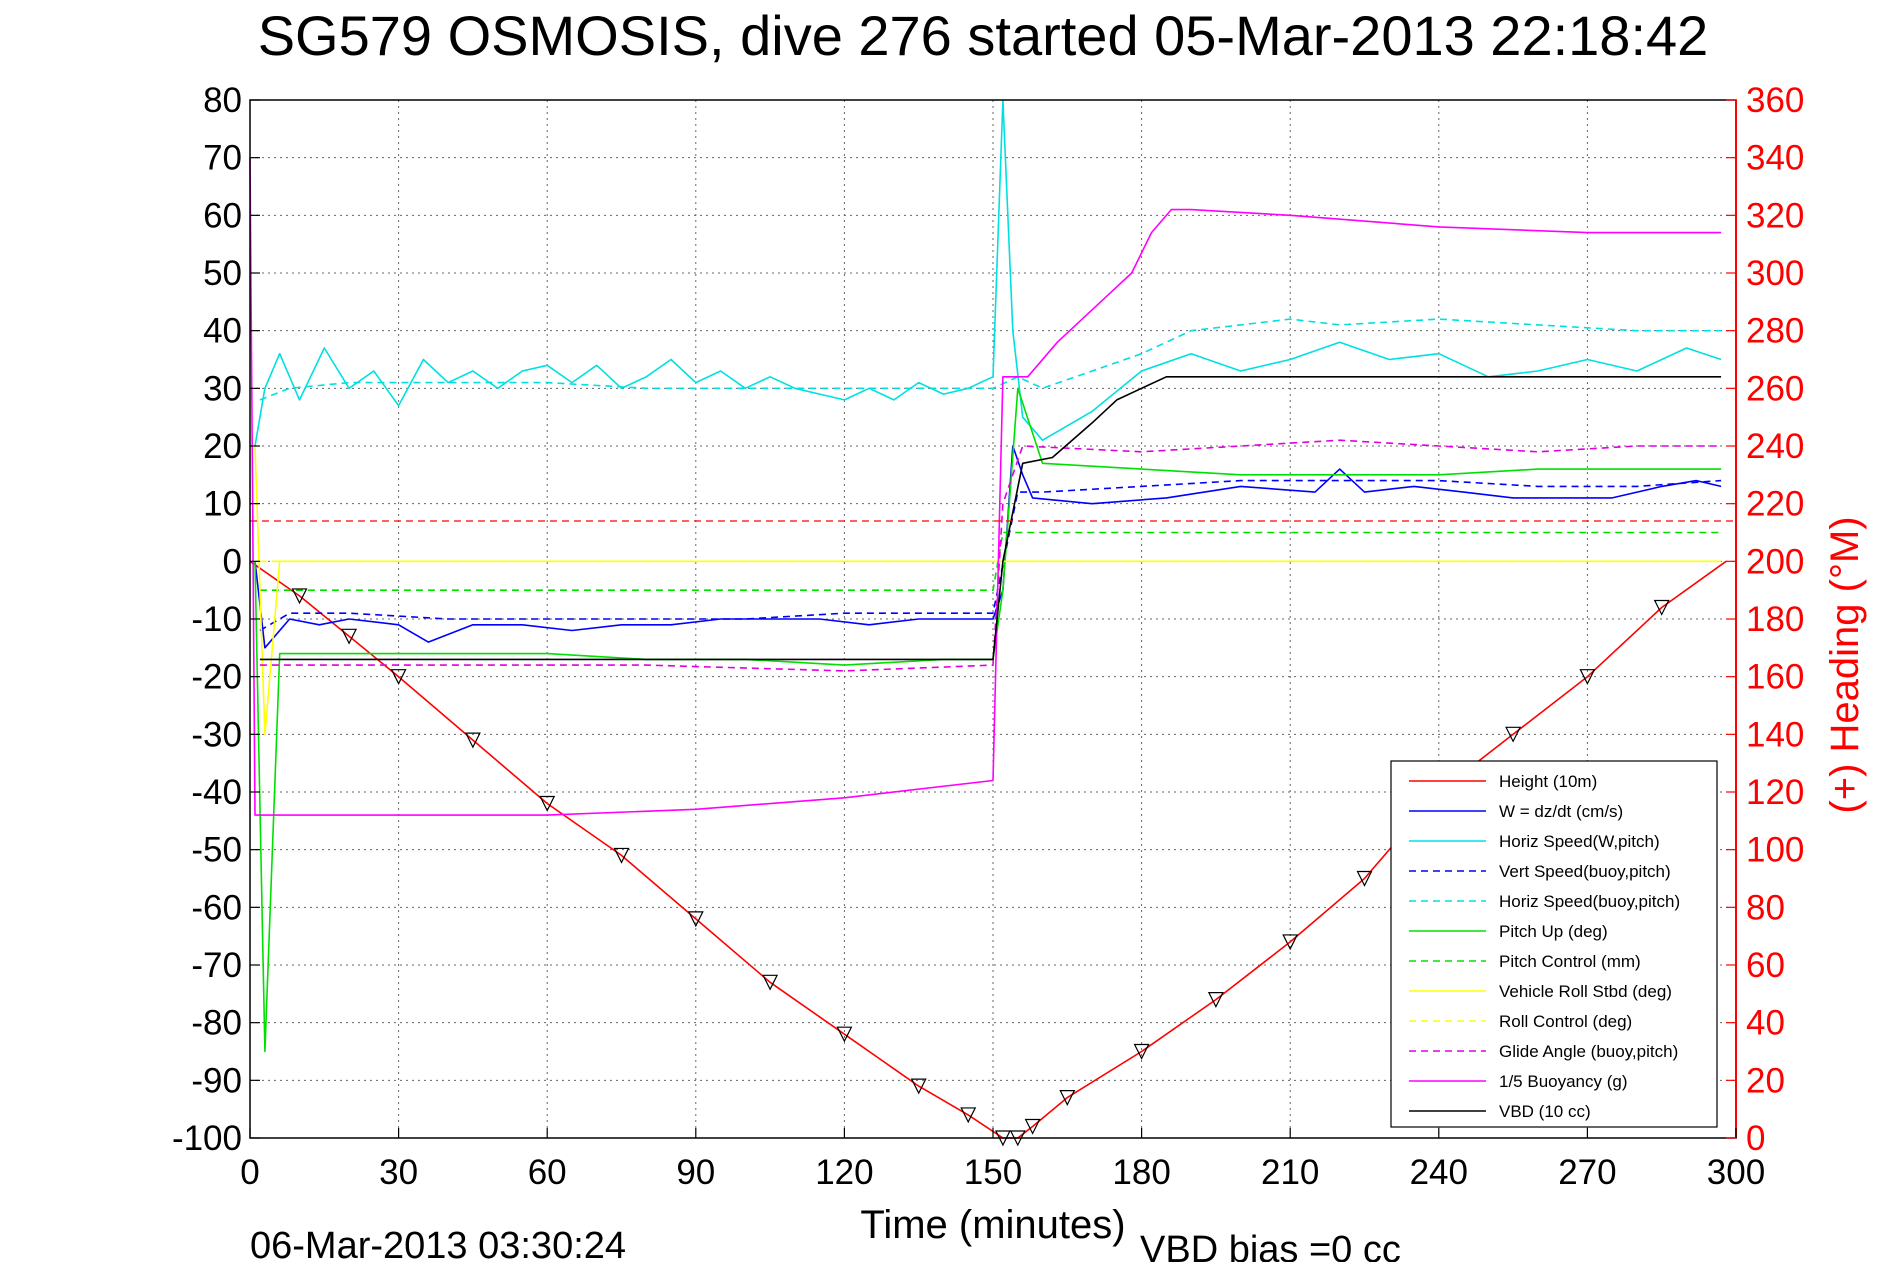  I want to click on y-tick-label: 30, so click(222, 388).